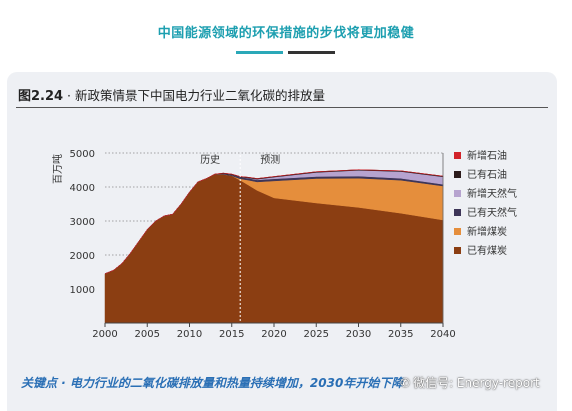 The image size is (572, 411). I want to click on x-tick-label-2010: 2010, so click(189, 334).